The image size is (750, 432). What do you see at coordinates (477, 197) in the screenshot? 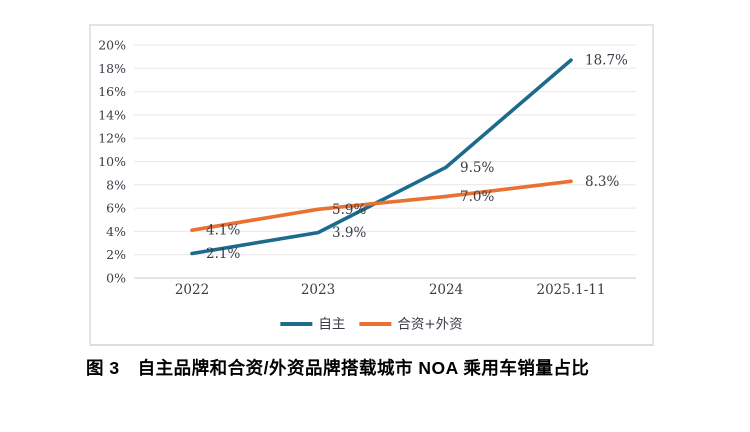
I see `data-label: 7.0%` at bounding box center [477, 197].